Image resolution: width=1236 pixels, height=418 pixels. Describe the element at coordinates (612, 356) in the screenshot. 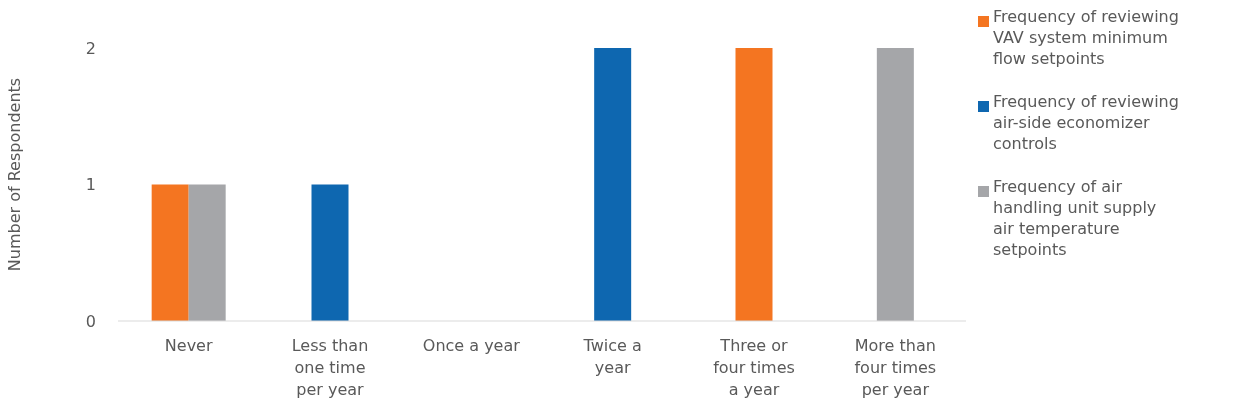

I see `x-tick-label: Twice a year` at that location.